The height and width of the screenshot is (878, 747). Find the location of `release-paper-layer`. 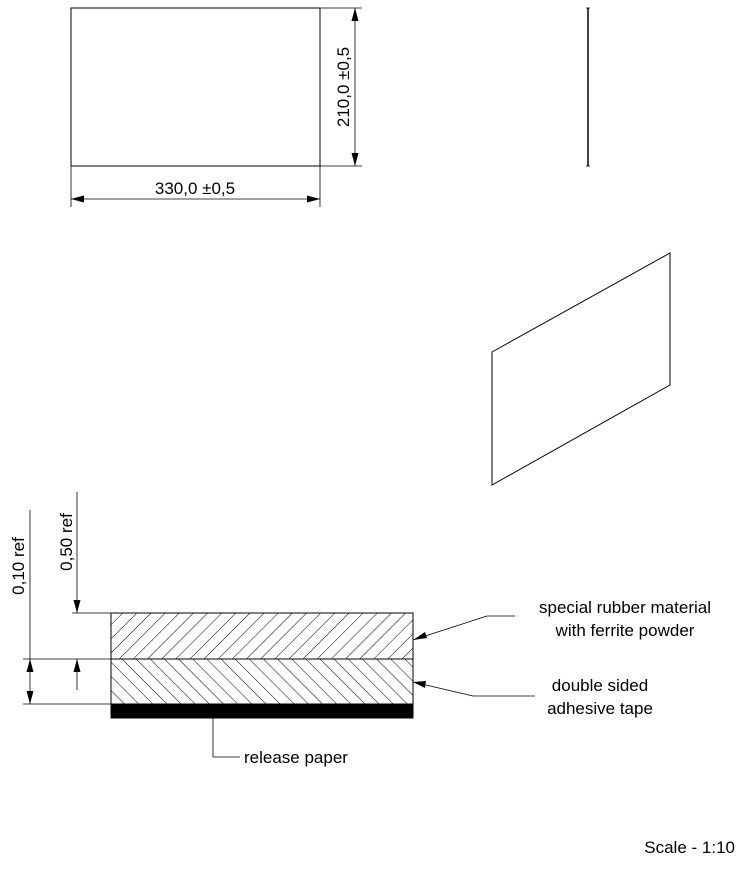

release-paper-layer is located at coordinates (262, 711).